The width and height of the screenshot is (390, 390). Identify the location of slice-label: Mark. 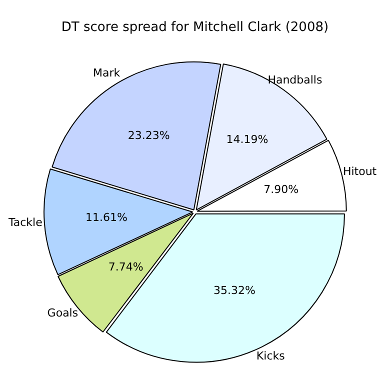
(106, 73).